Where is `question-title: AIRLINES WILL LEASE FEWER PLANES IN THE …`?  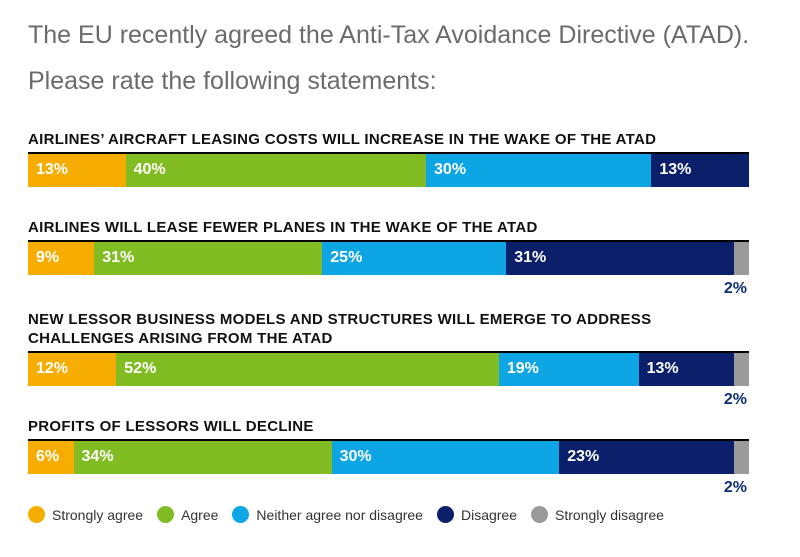 question-title: AIRLINES WILL LEASE FEWER PLANES IN THE … is located at coordinates (283, 227).